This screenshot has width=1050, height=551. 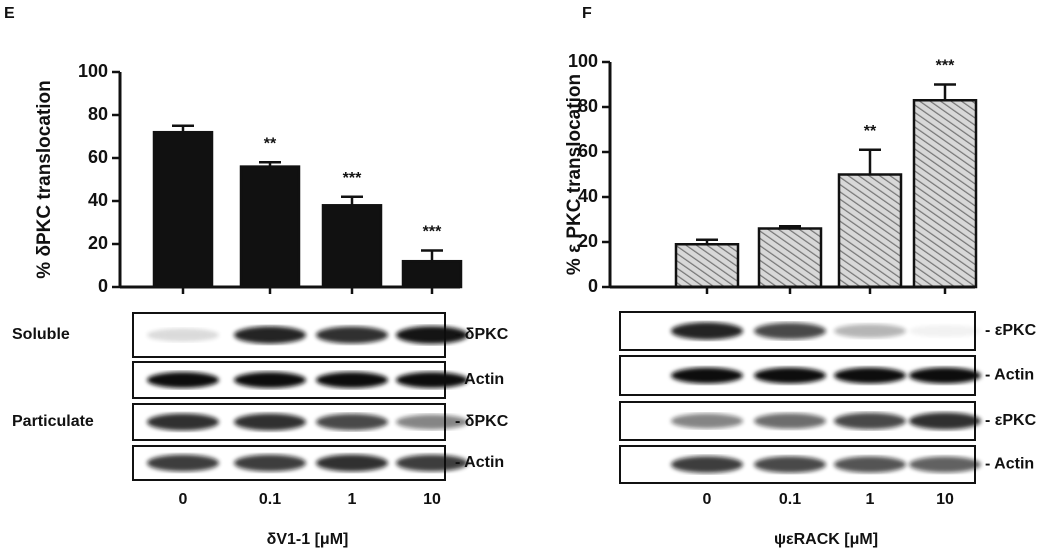 What do you see at coordinates (826, 539) in the screenshot?
I see `x-axis-label: ψεRACK [μM]` at bounding box center [826, 539].